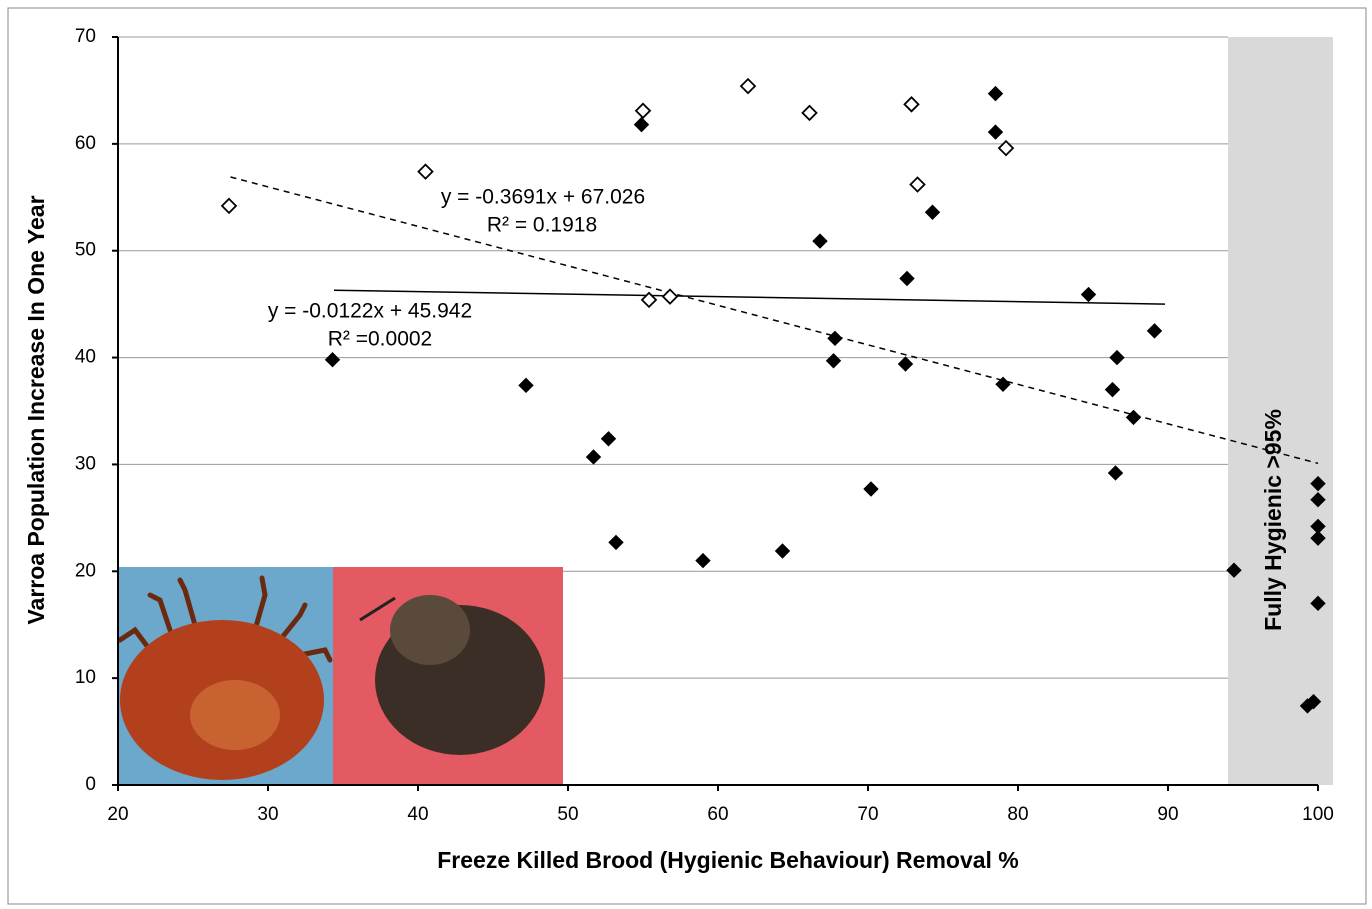 This screenshot has height=909, width=1372. I want to click on mite-legs, so click(225, 619).